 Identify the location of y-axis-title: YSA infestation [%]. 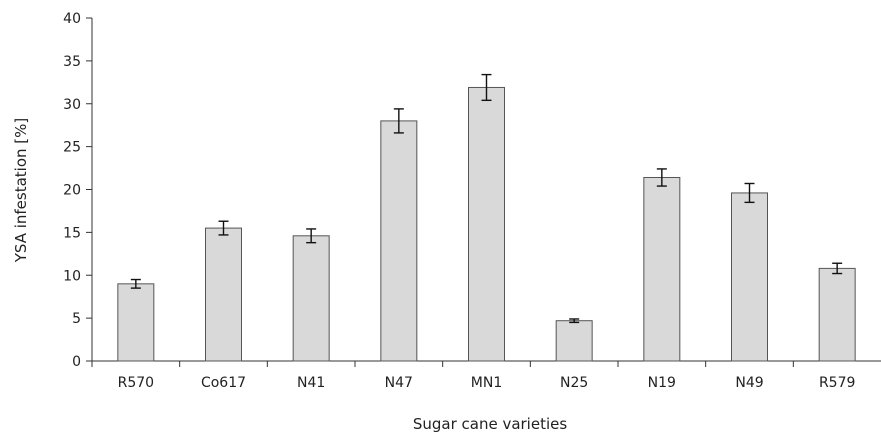
(21, 191).